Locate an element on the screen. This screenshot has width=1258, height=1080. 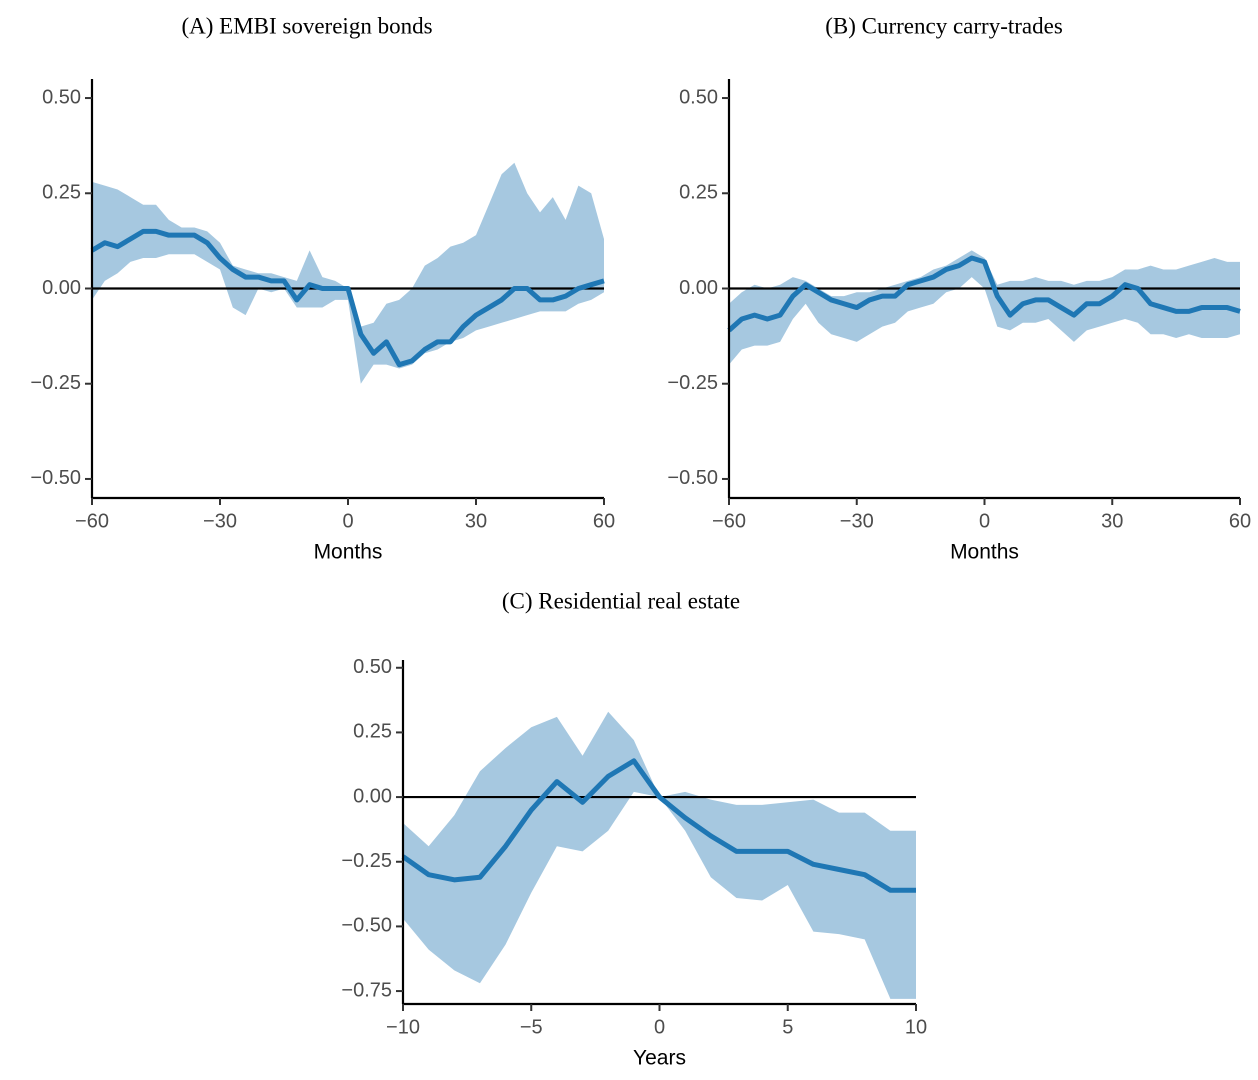
panel-title: (A) EMBI sovereign bonds is located at coordinates (306, 25).